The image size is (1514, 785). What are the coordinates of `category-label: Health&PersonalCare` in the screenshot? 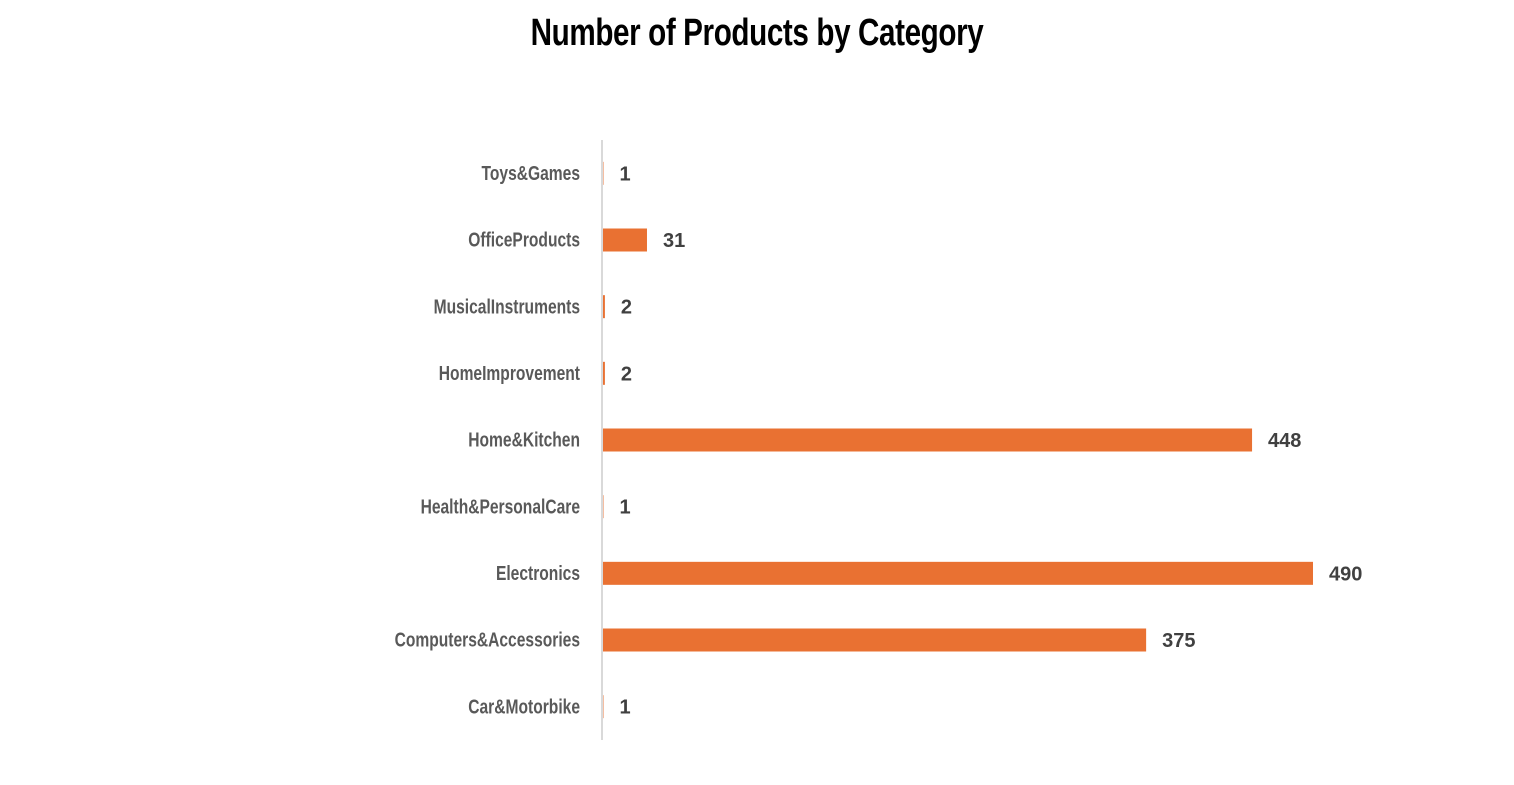 It's located at (500, 507).